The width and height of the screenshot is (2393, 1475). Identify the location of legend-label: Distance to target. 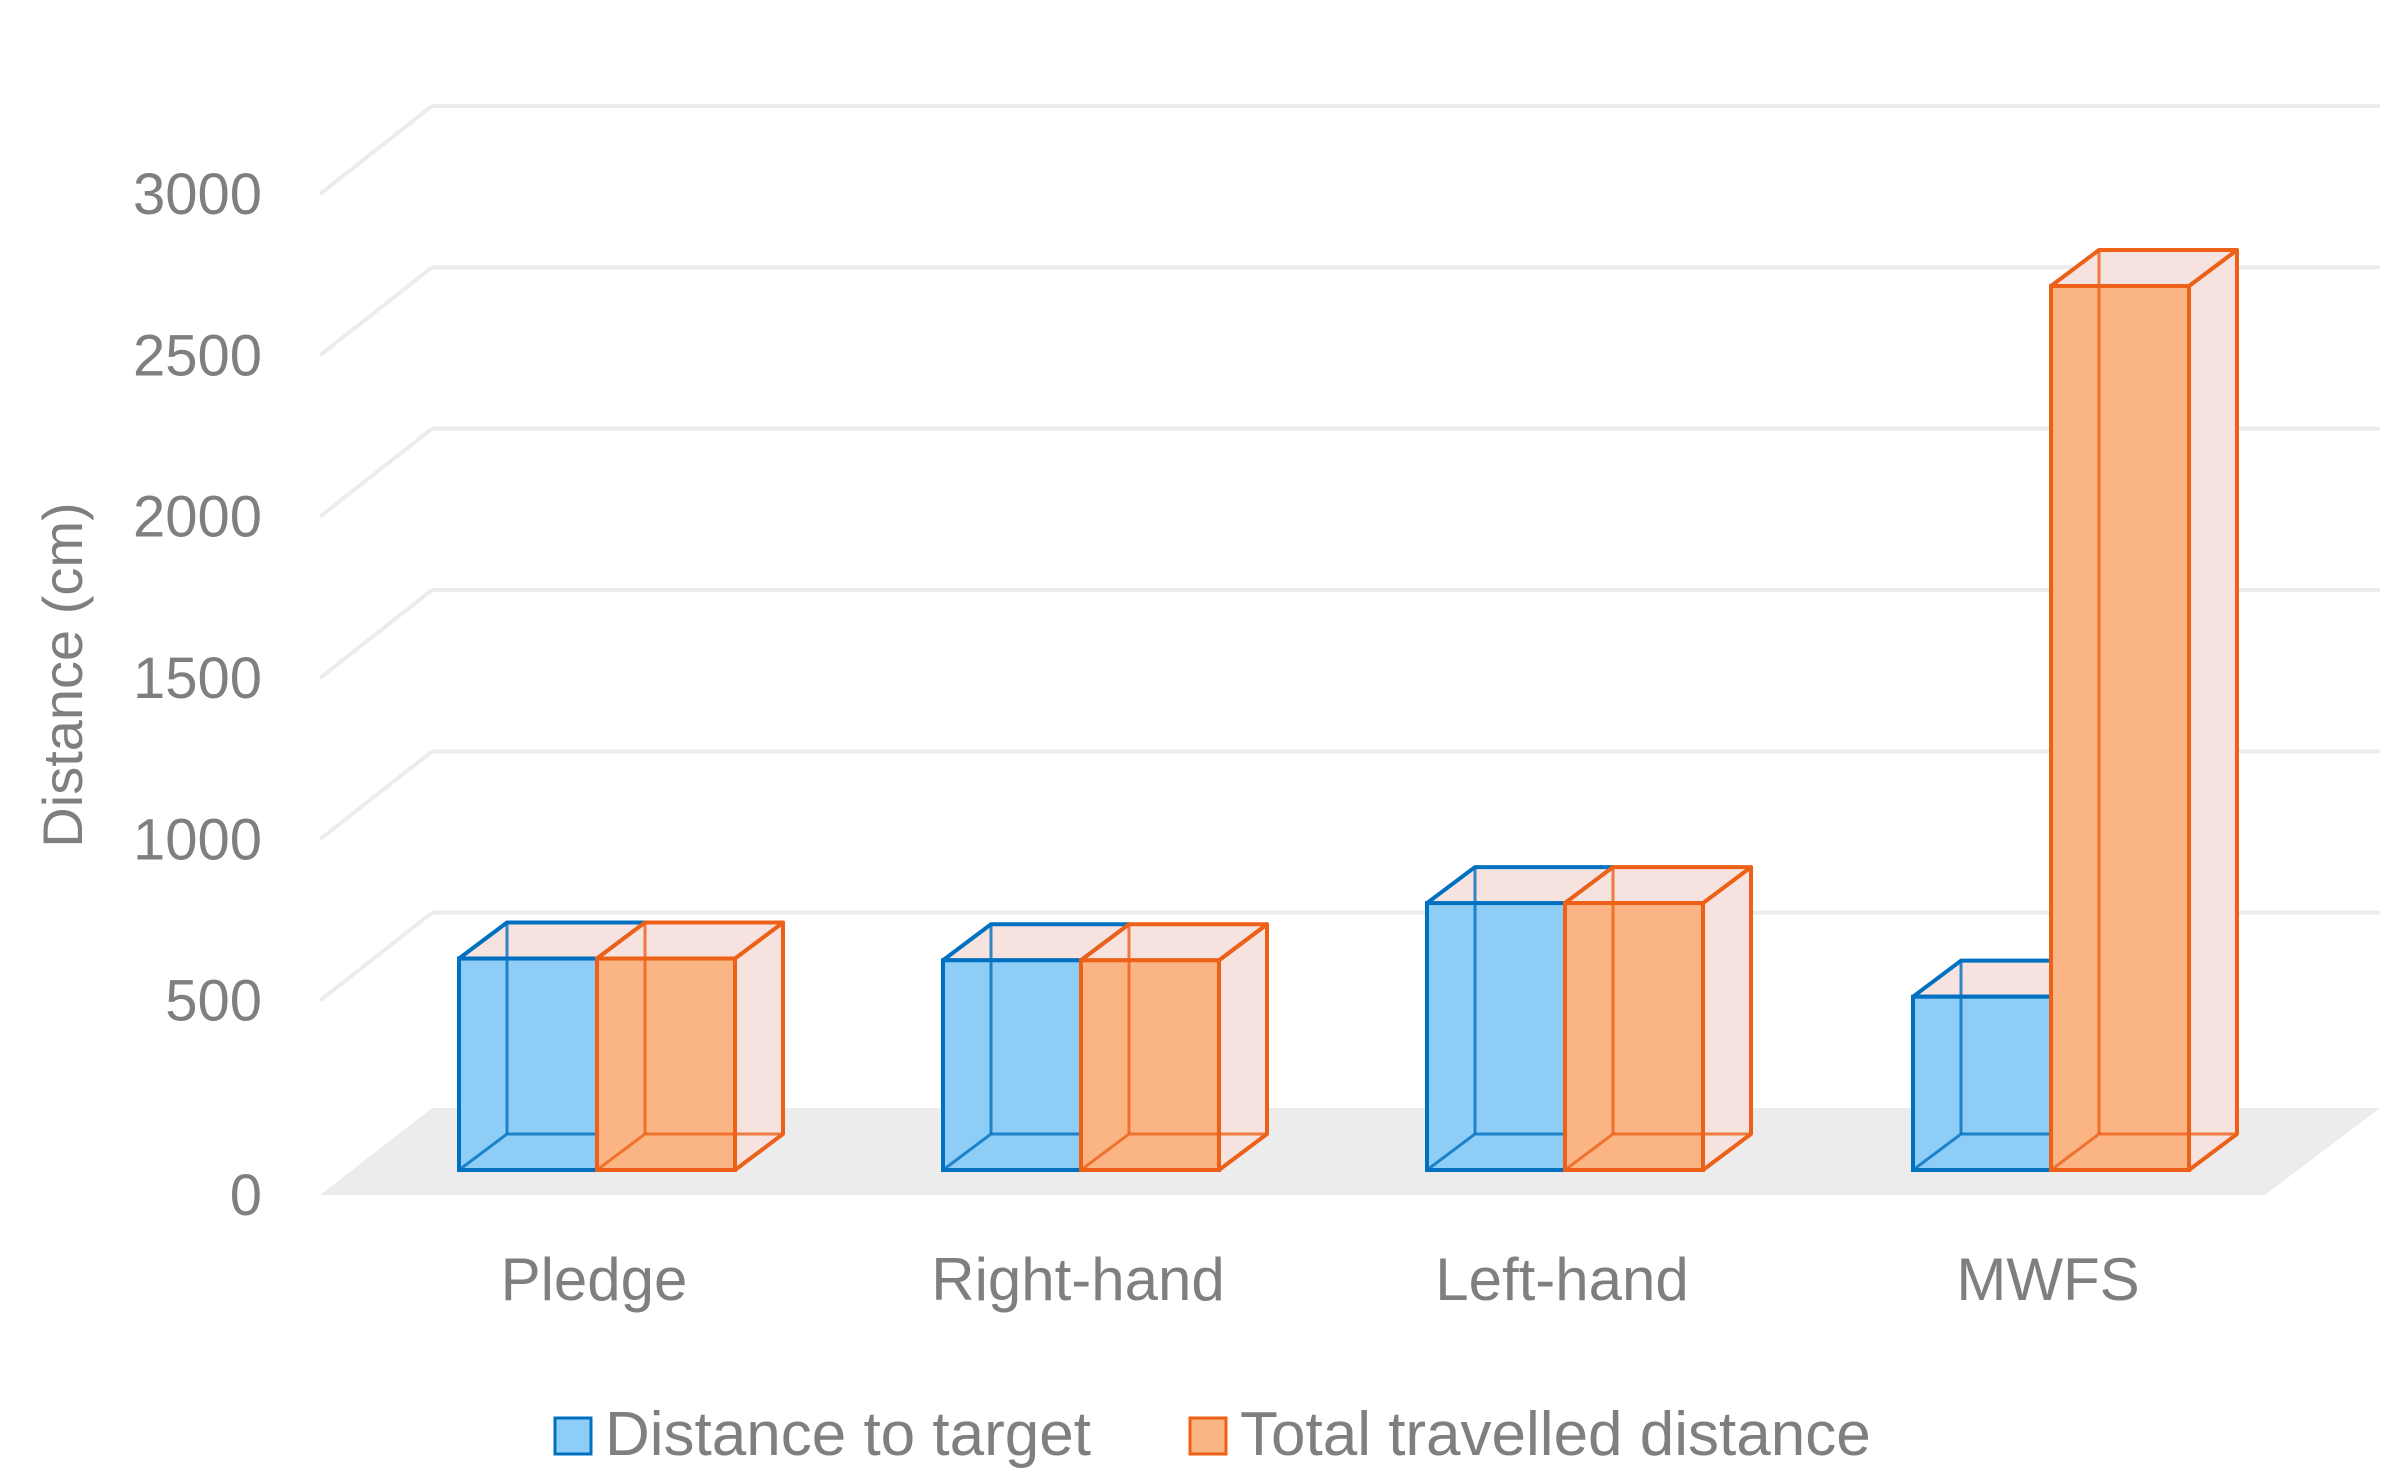
(848, 1434).